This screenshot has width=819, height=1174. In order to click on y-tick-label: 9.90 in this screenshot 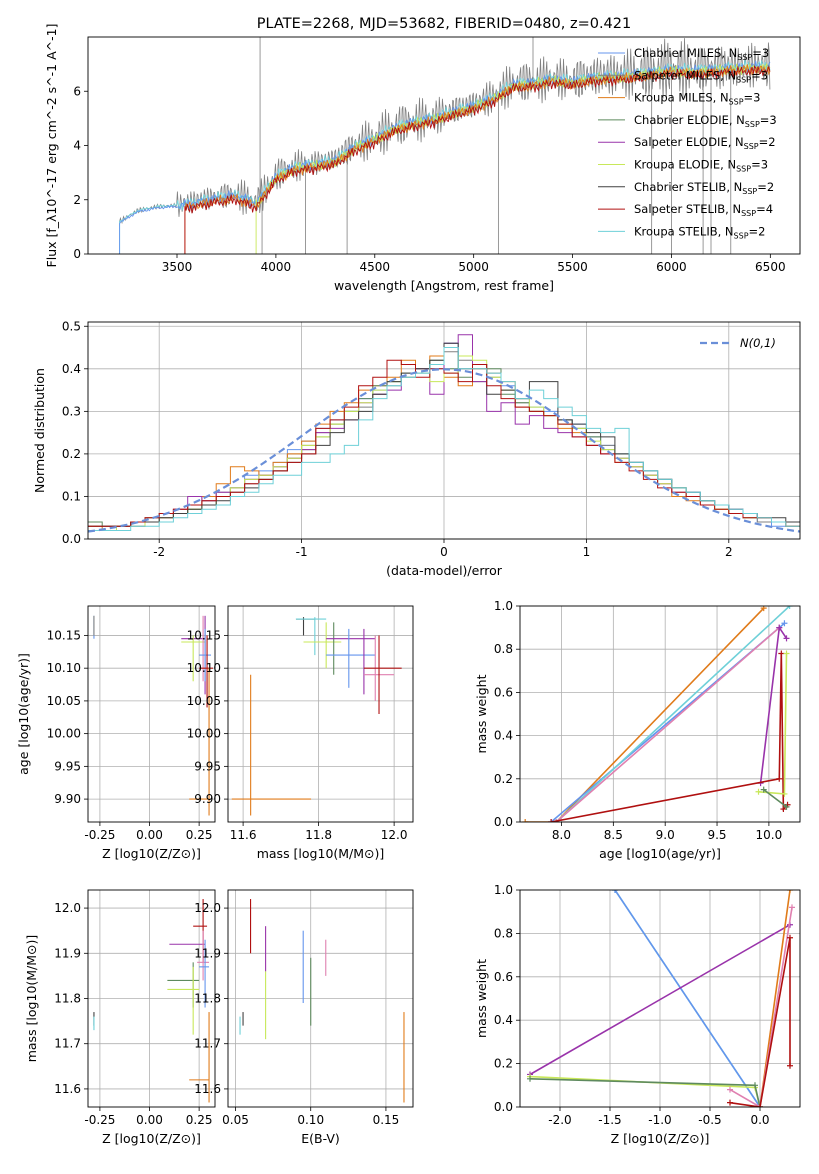, I will do `click(67, 799)`.